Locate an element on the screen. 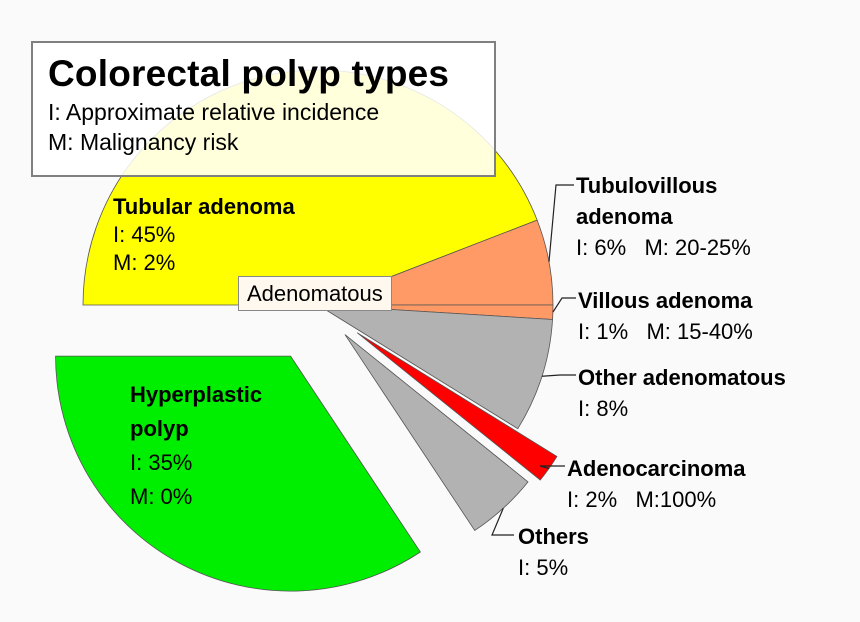  label-hyperplastic: Hyperplastic polyp I: 35% M: 0% is located at coordinates (196, 446).